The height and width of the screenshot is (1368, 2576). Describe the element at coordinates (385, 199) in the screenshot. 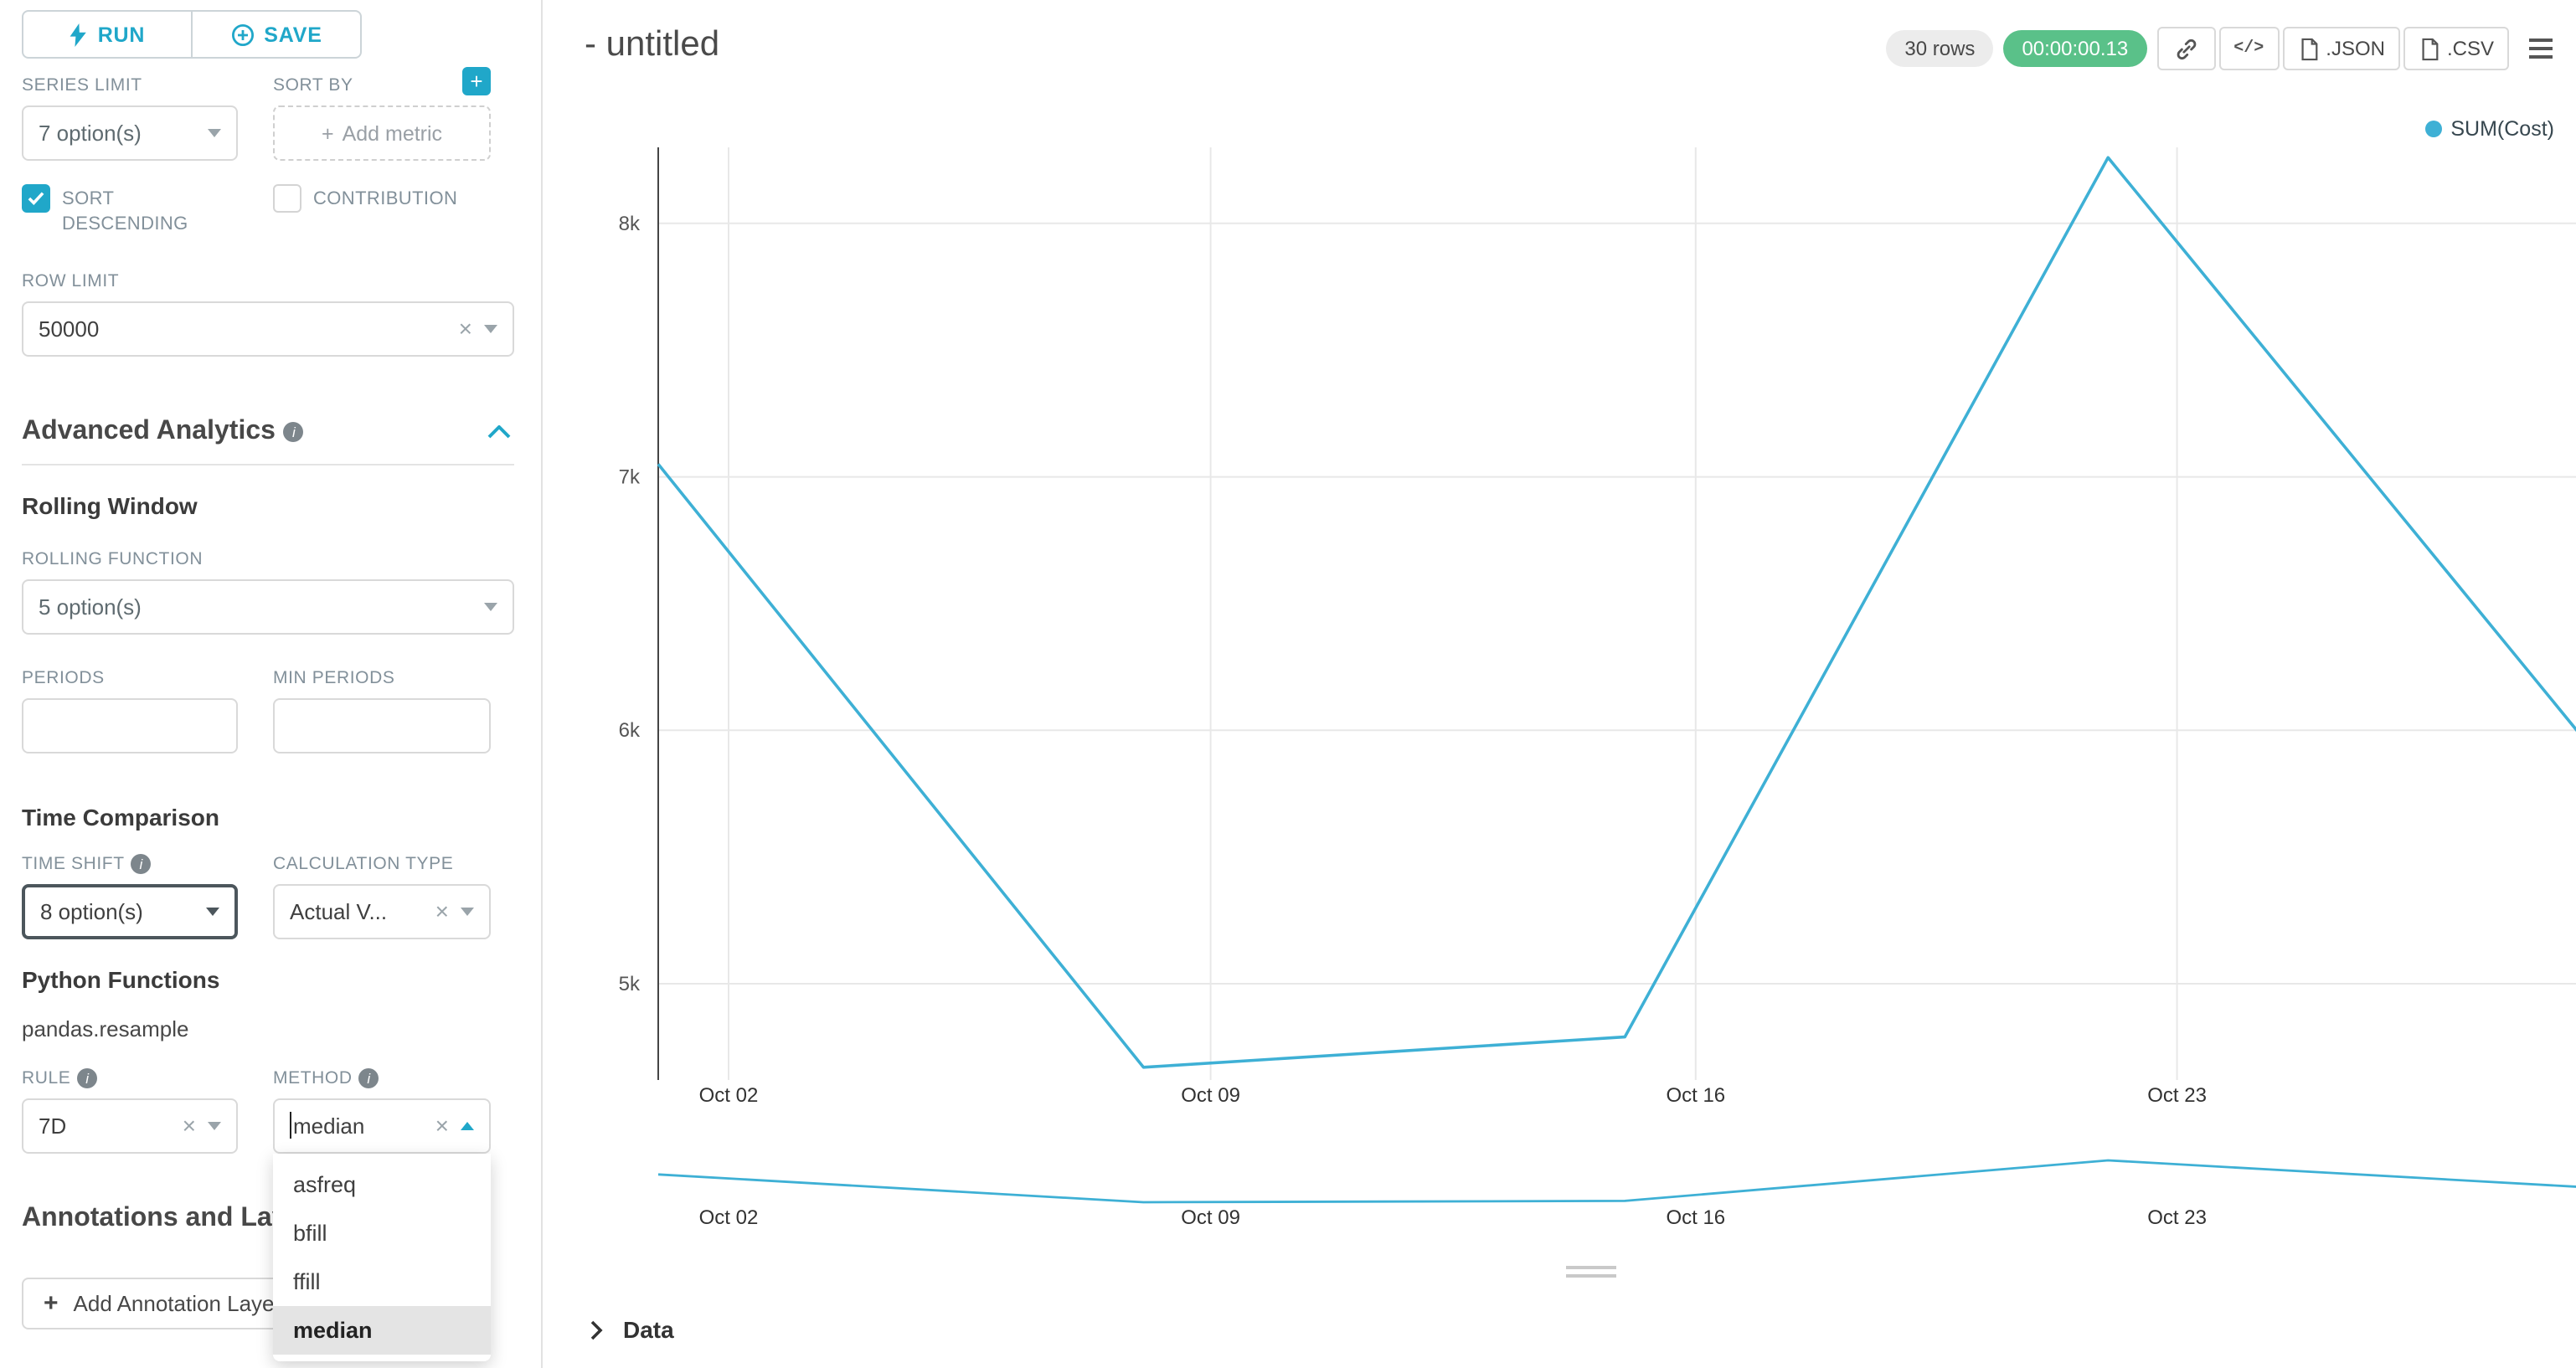

I see `contribution-label: CONTRIBUTION` at that location.